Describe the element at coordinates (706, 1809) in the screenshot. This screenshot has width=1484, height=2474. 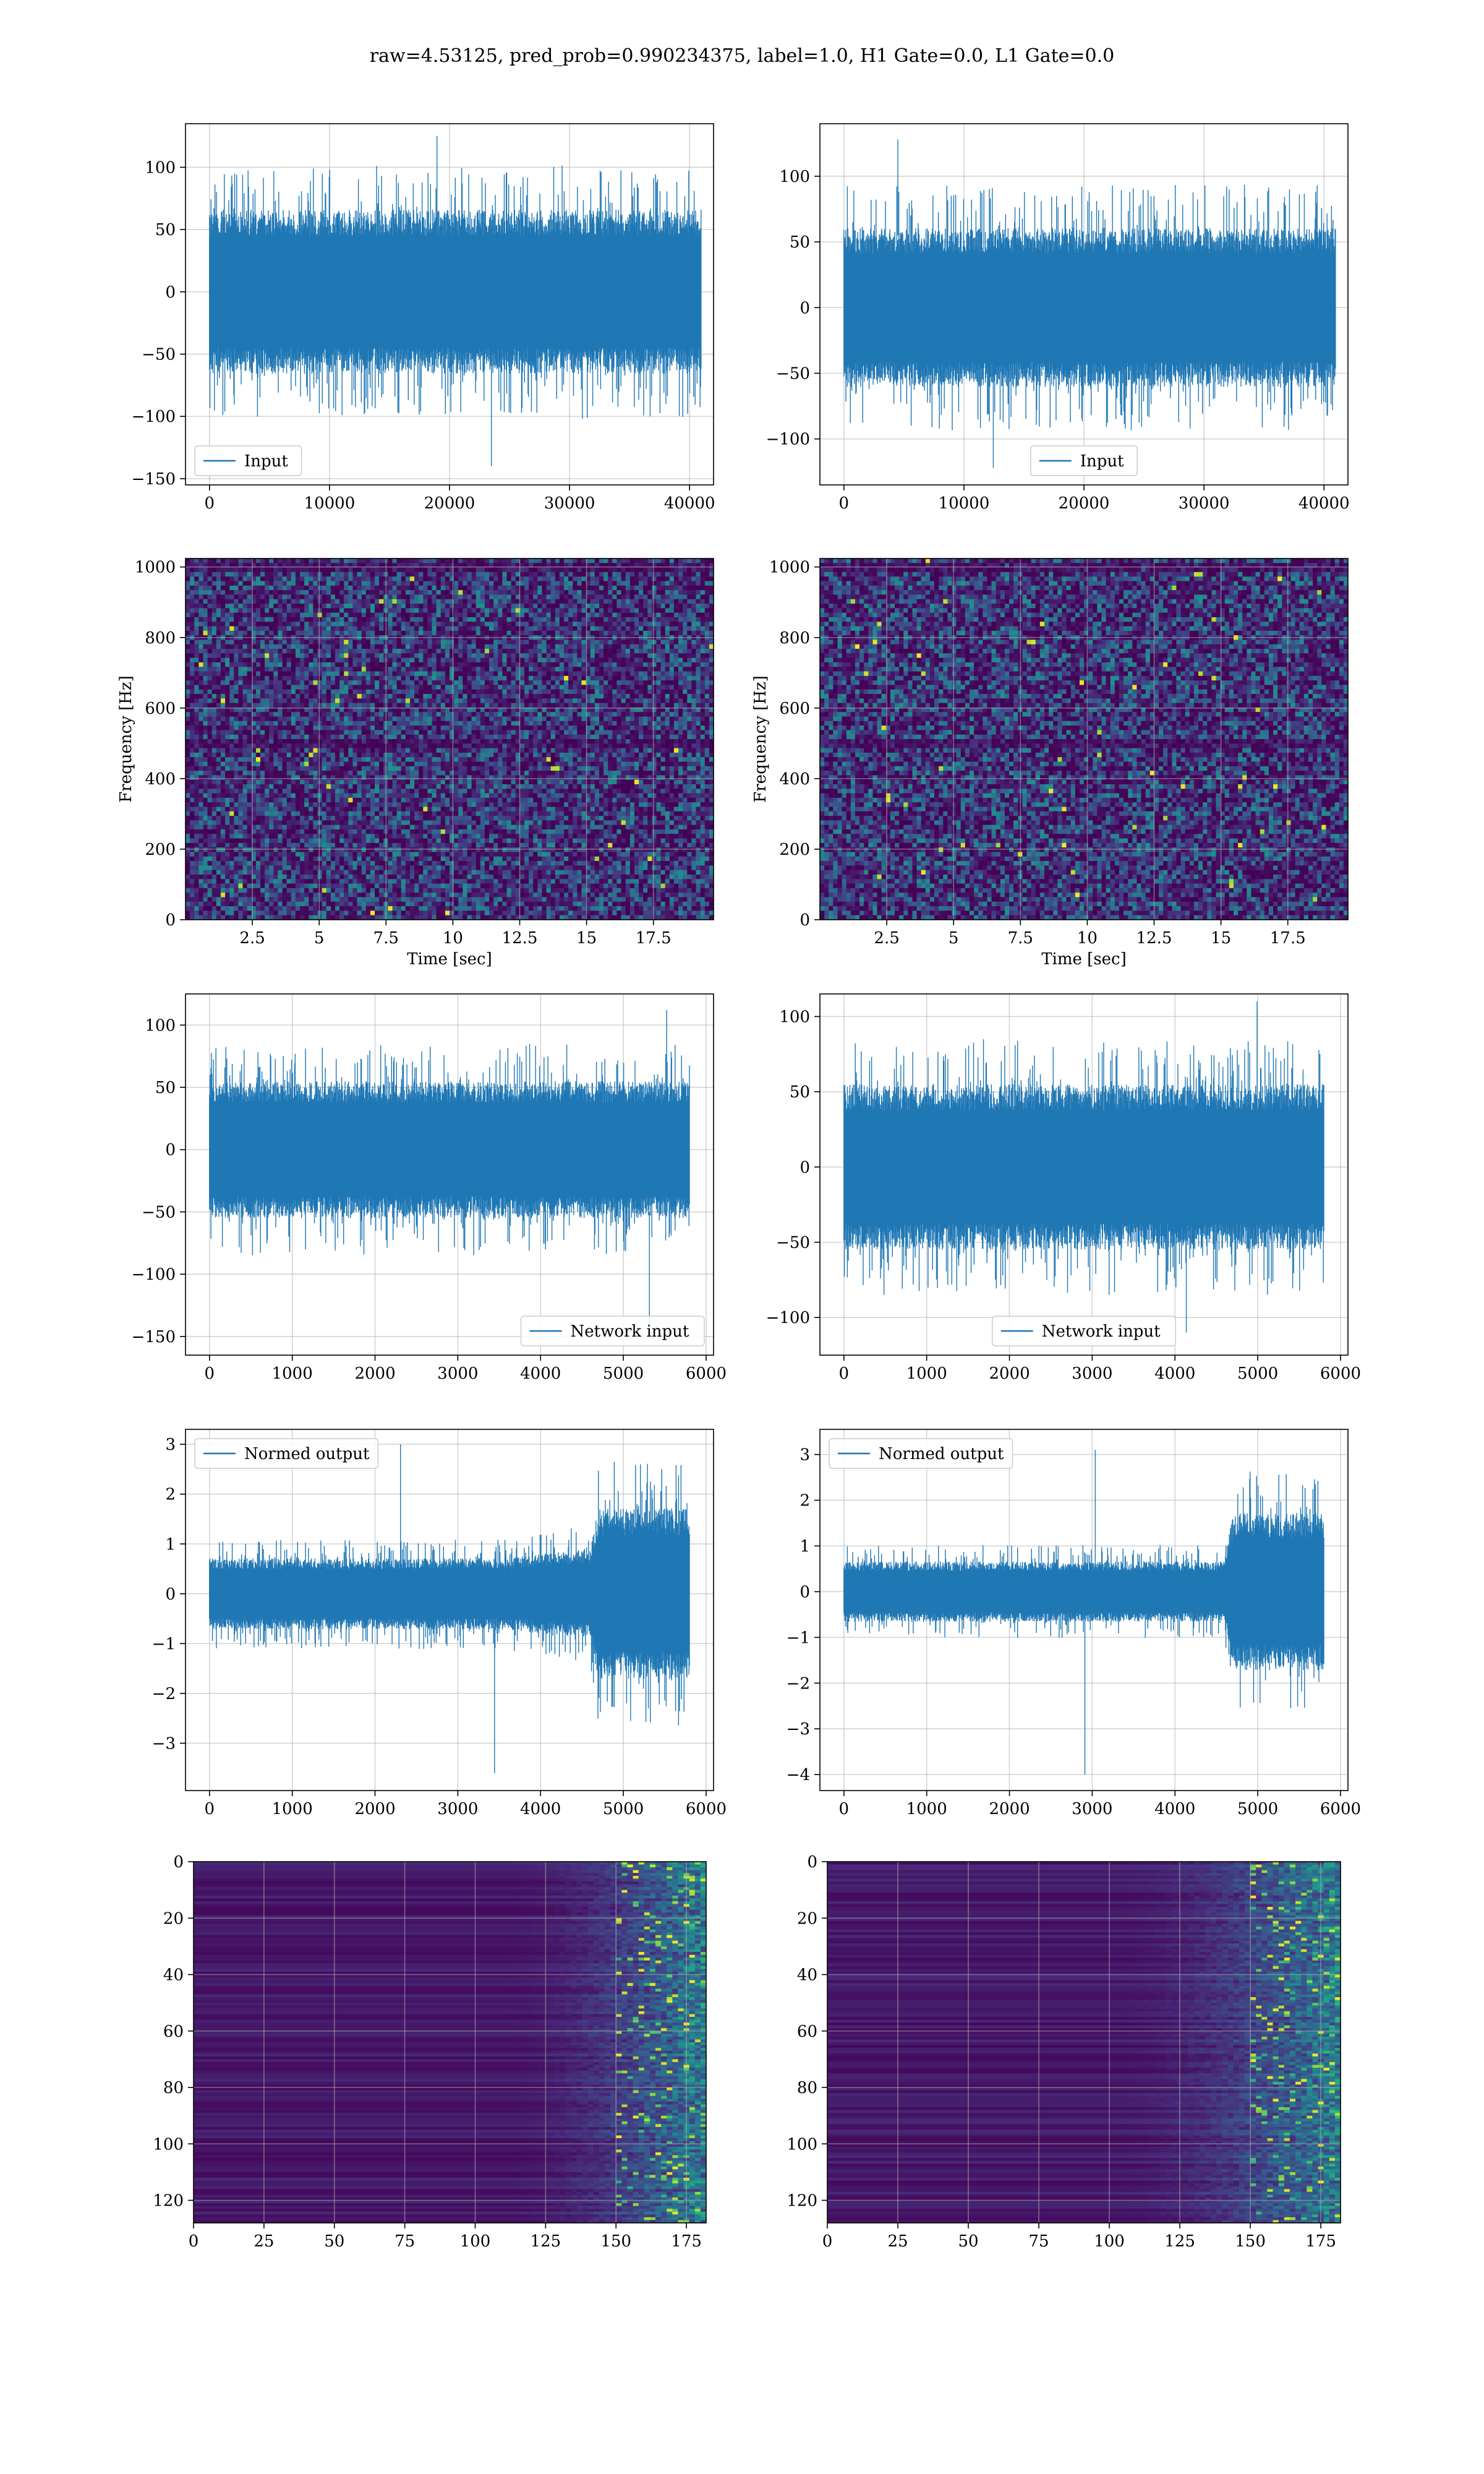
I see `x-tick-label: 6000` at that location.